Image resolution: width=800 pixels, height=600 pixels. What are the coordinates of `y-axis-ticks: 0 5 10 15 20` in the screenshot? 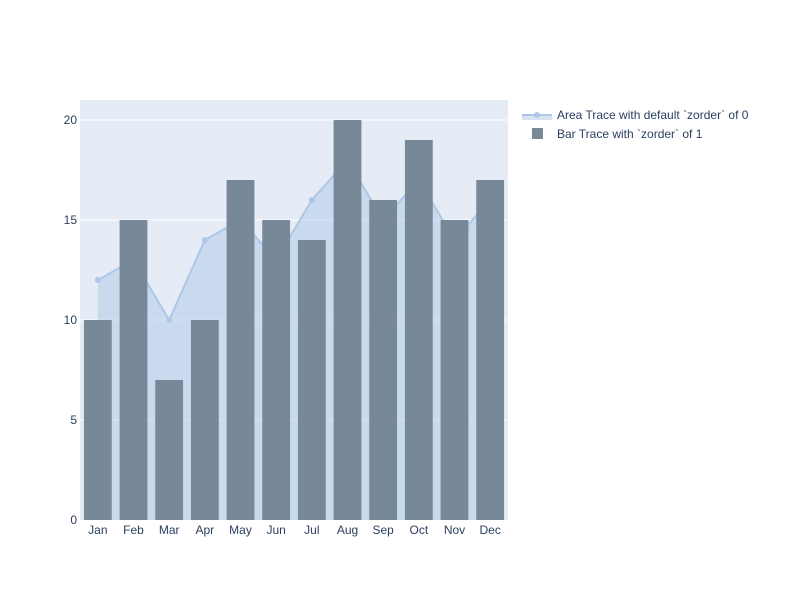 It's located at (71, 320).